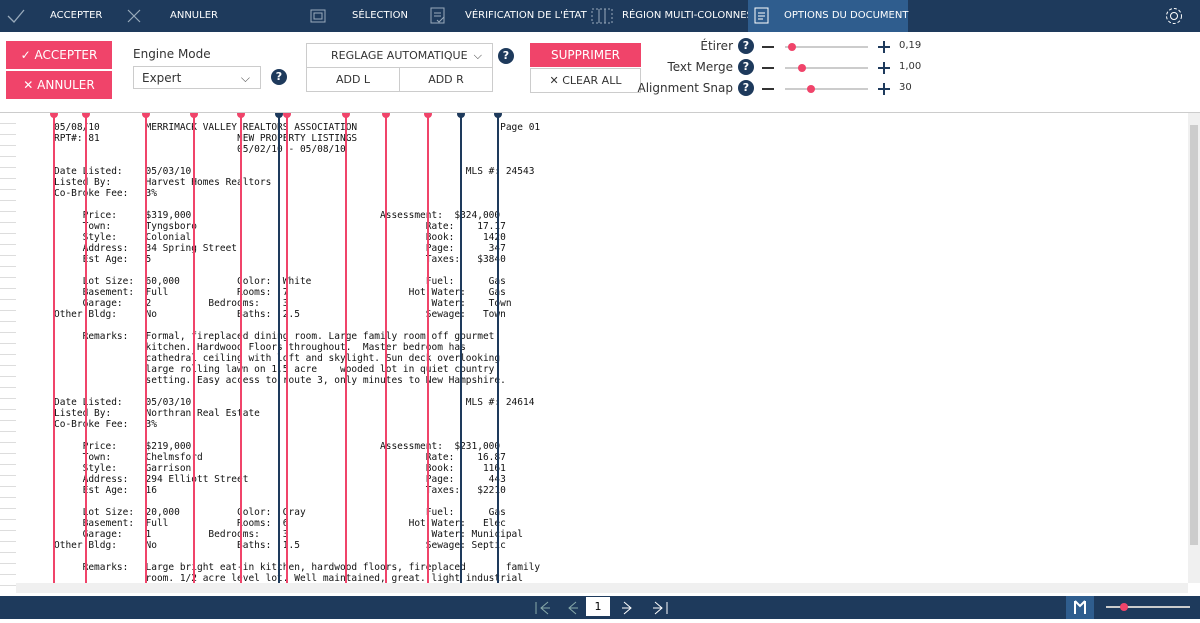 This screenshot has height=623, width=1200. I want to click on document-line: Co-Broke Fee: 3%, so click(105, 193).